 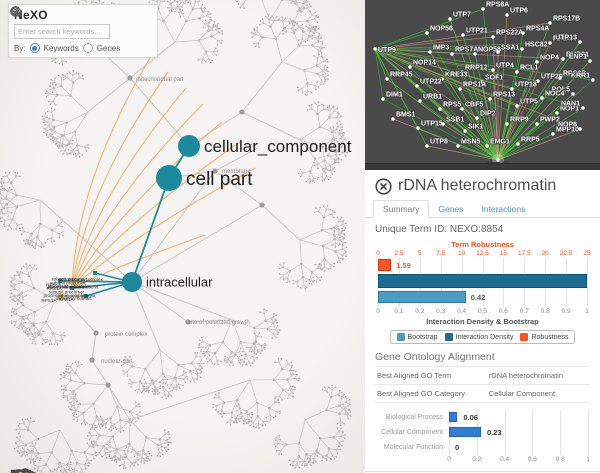 What do you see at coordinates (383, 186) in the screenshot?
I see `close-icon` at bounding box center [383, 186].